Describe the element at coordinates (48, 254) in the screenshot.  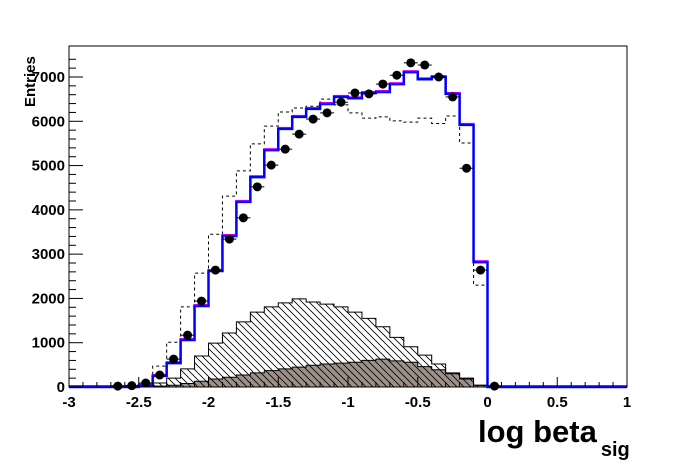
I see `y-tick-label: 3000` at that location.